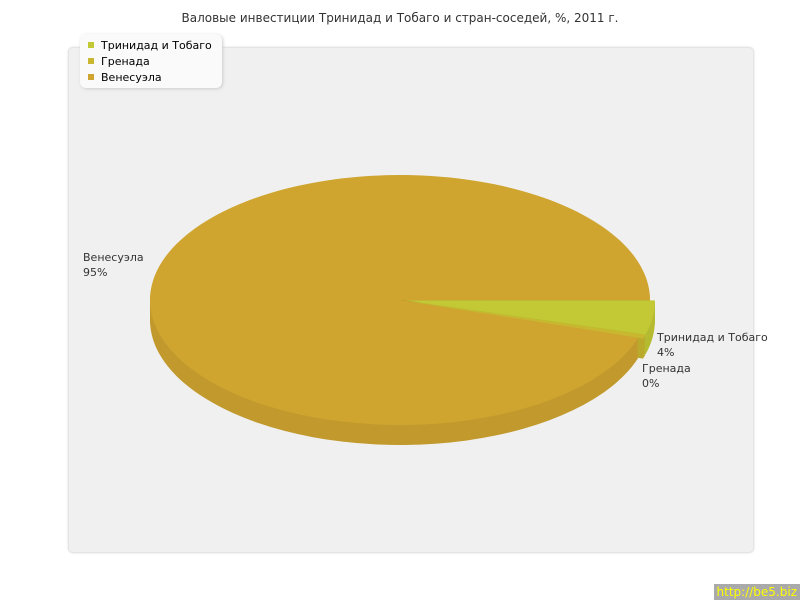 This screenshot has height=600, width=800. What do you see at coordinates (712, 337) in the screenshot?
I see `data-label-name: Тринидад и Тобаго` at bounding box center [712, 337].